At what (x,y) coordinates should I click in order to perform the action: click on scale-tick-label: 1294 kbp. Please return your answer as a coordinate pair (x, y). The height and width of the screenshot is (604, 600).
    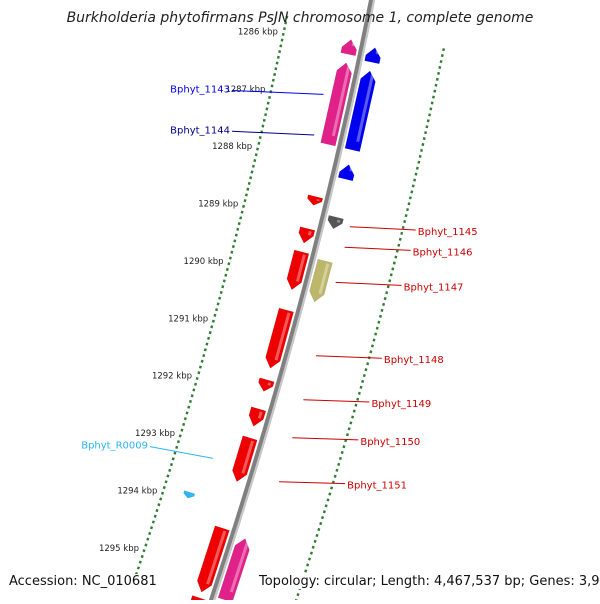
    Looking at the image, I should click on (137, 491).